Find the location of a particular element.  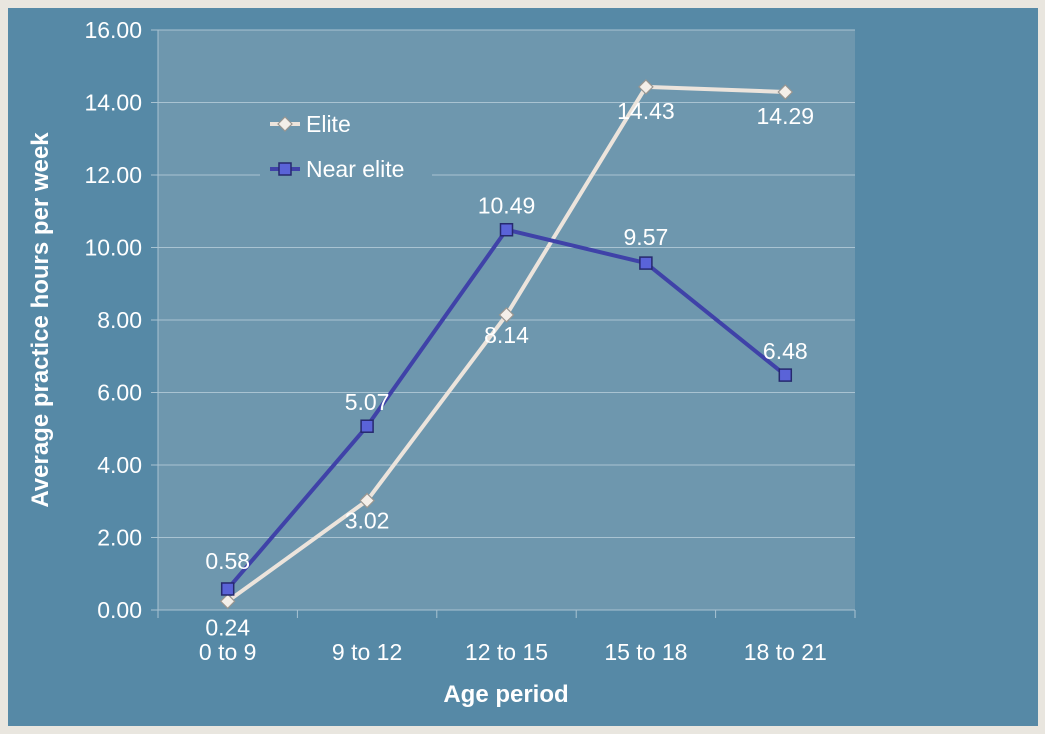

data-label-near-elite: 6.48 is located at coordinates (785, 351).